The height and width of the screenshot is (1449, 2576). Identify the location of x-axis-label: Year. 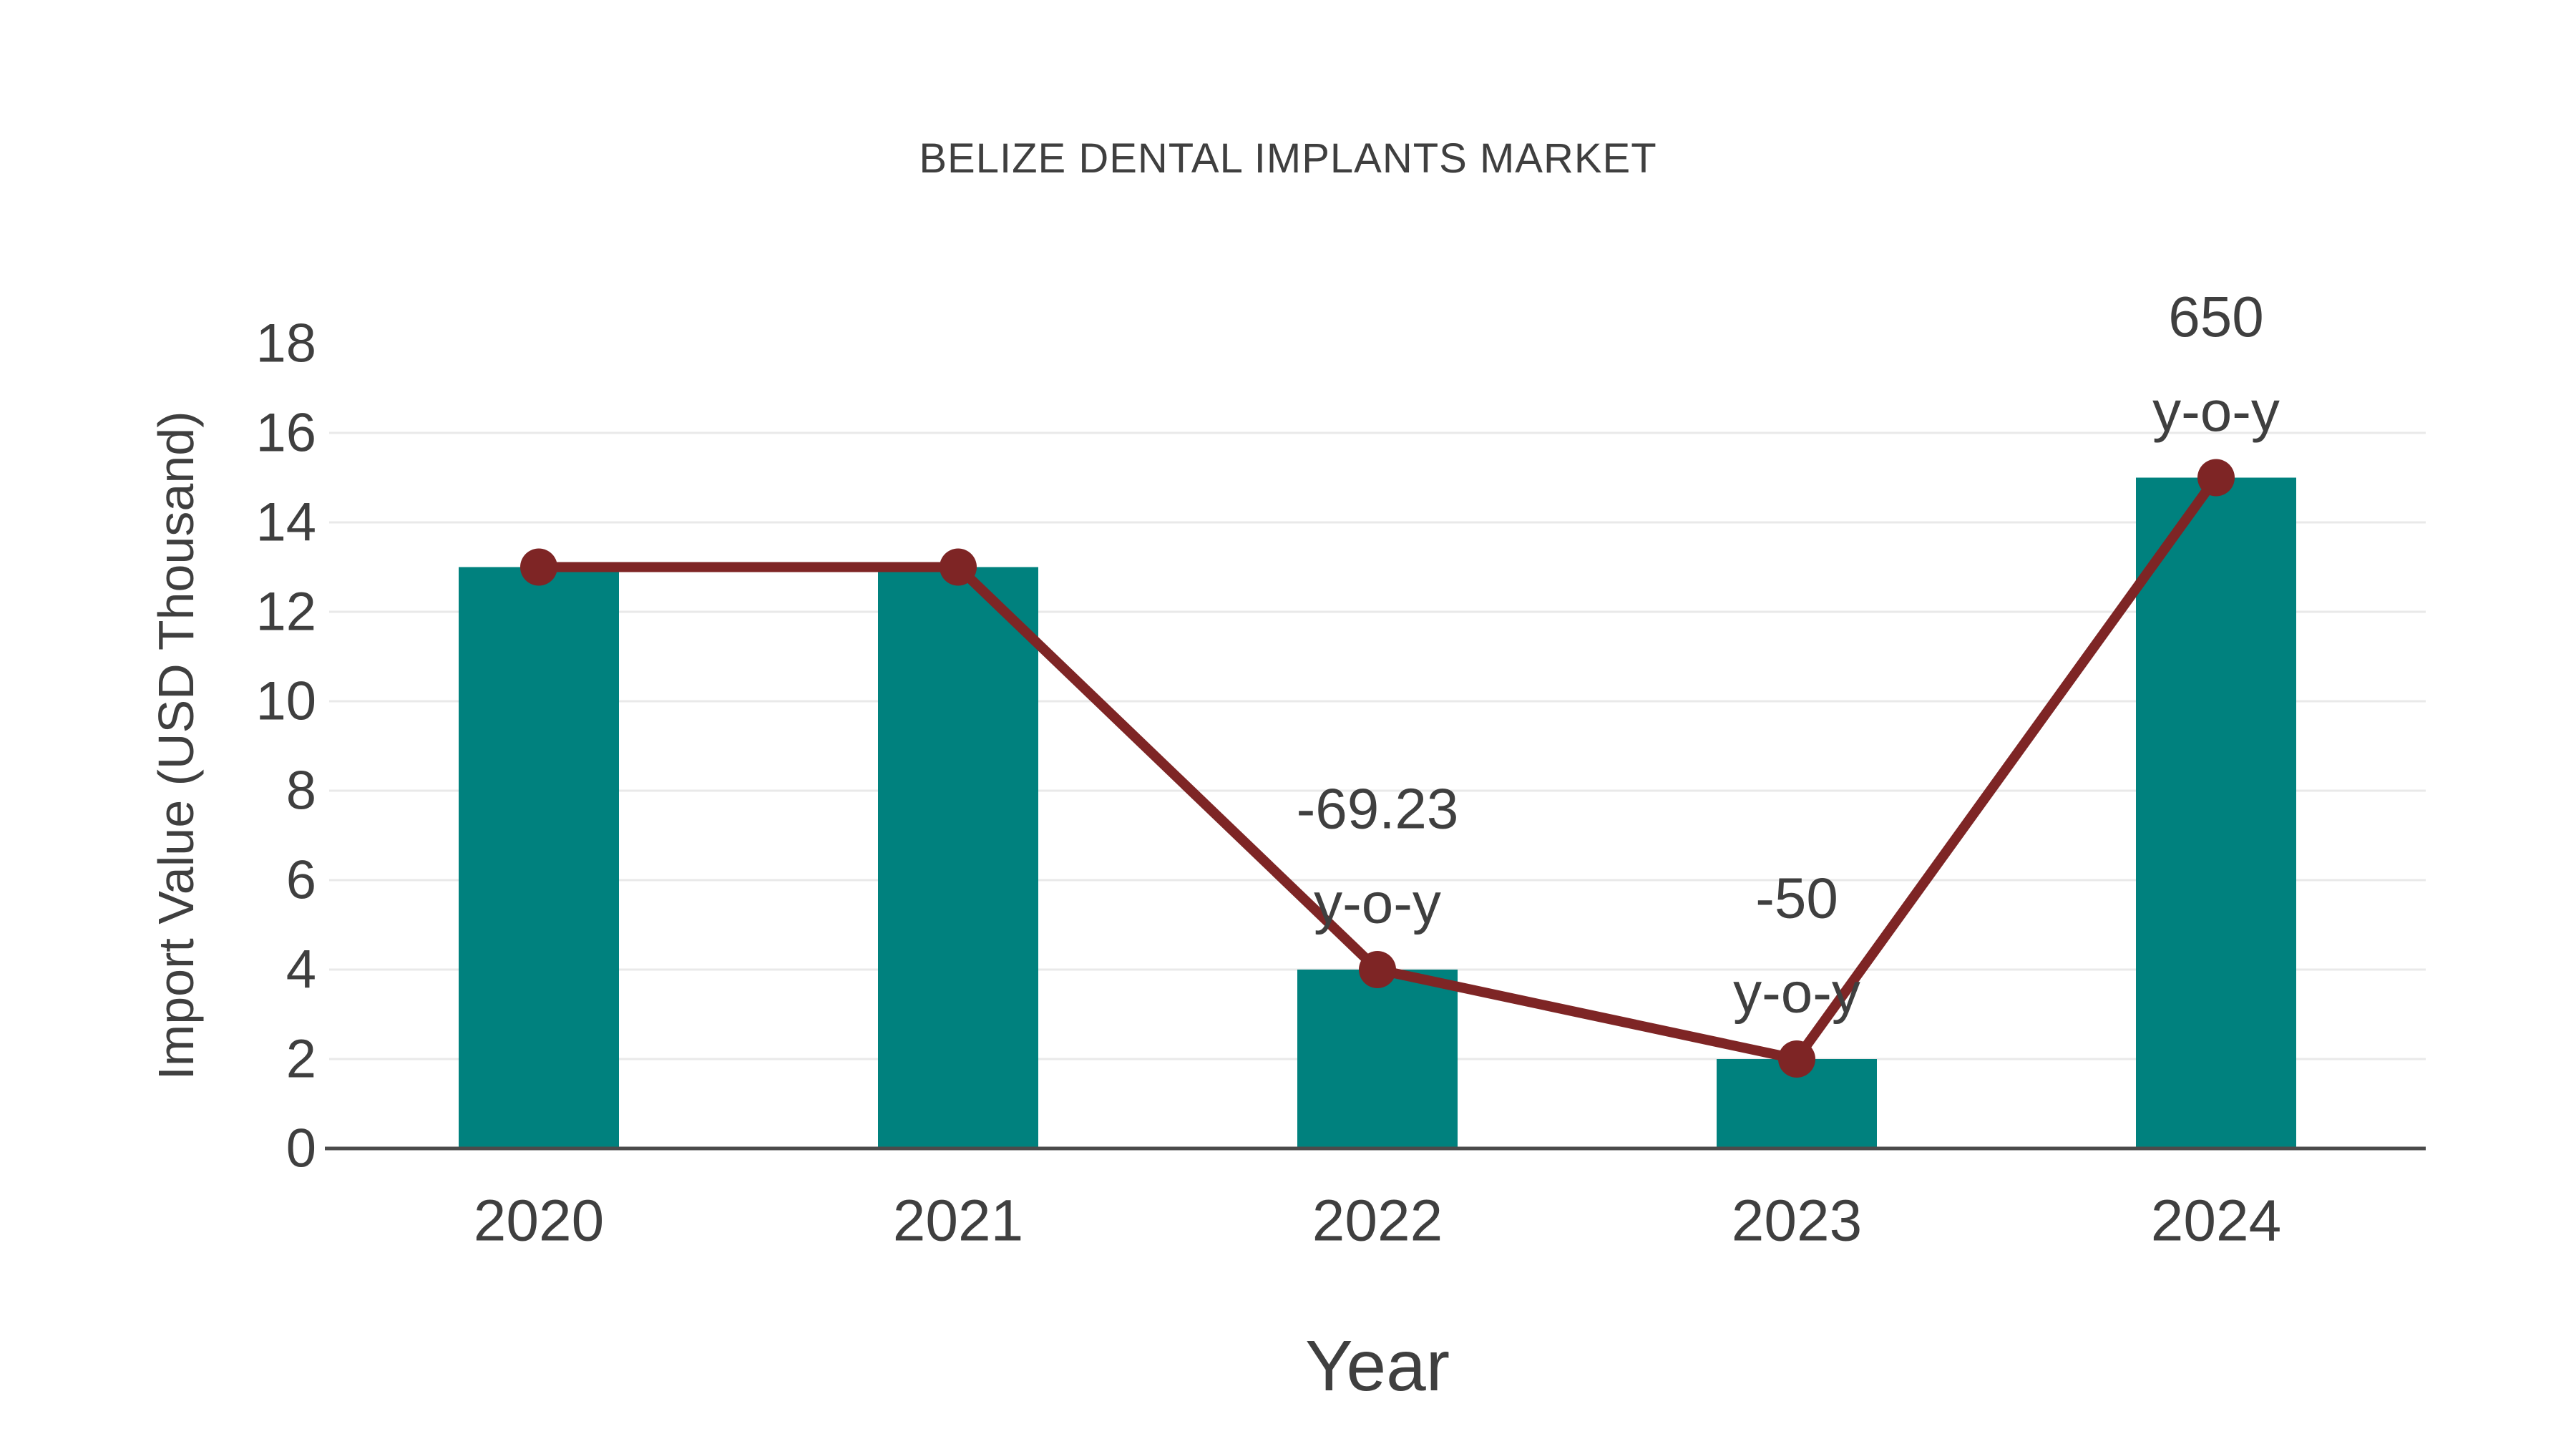
(1377, 1366).